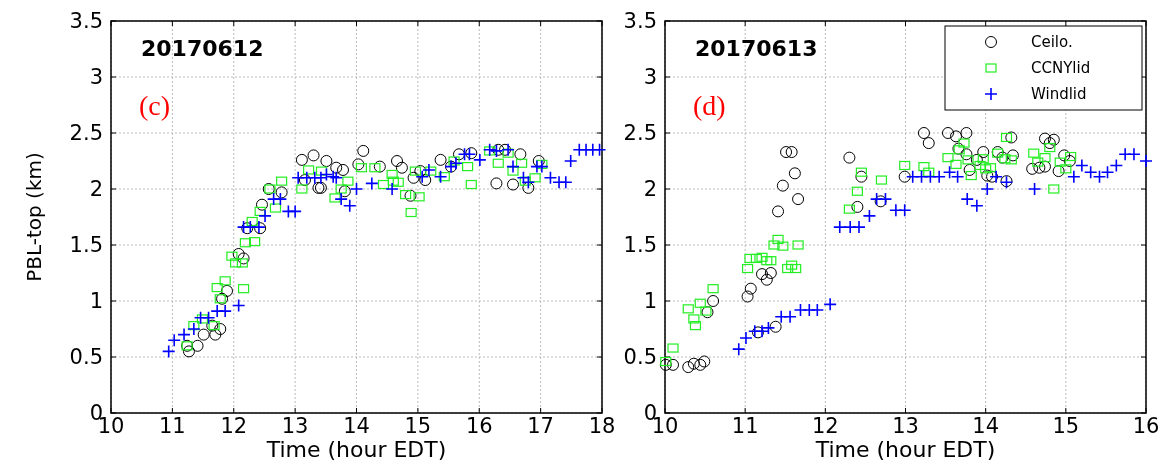  I want to click on x-tick-label: 12, so click(234, 426).